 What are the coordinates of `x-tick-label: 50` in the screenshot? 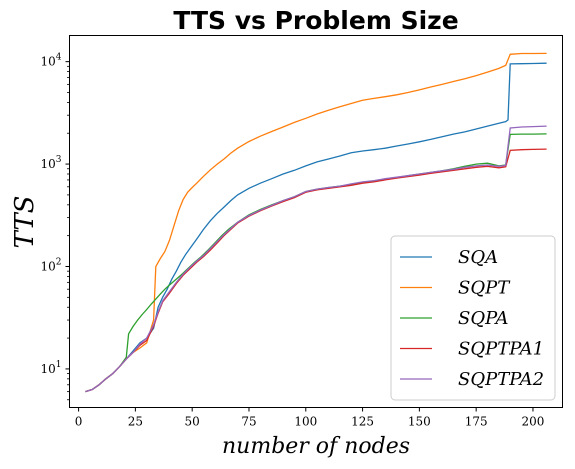 It's located at (192, 422).